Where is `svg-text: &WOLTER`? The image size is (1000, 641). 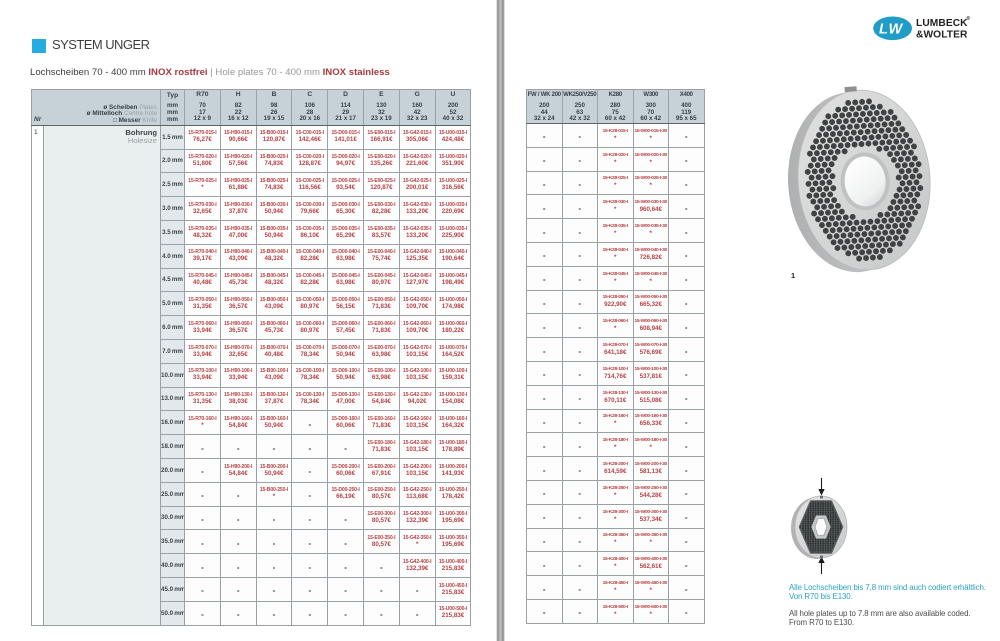
svg-text: &WOLTER is located at coordinates (942, 34).